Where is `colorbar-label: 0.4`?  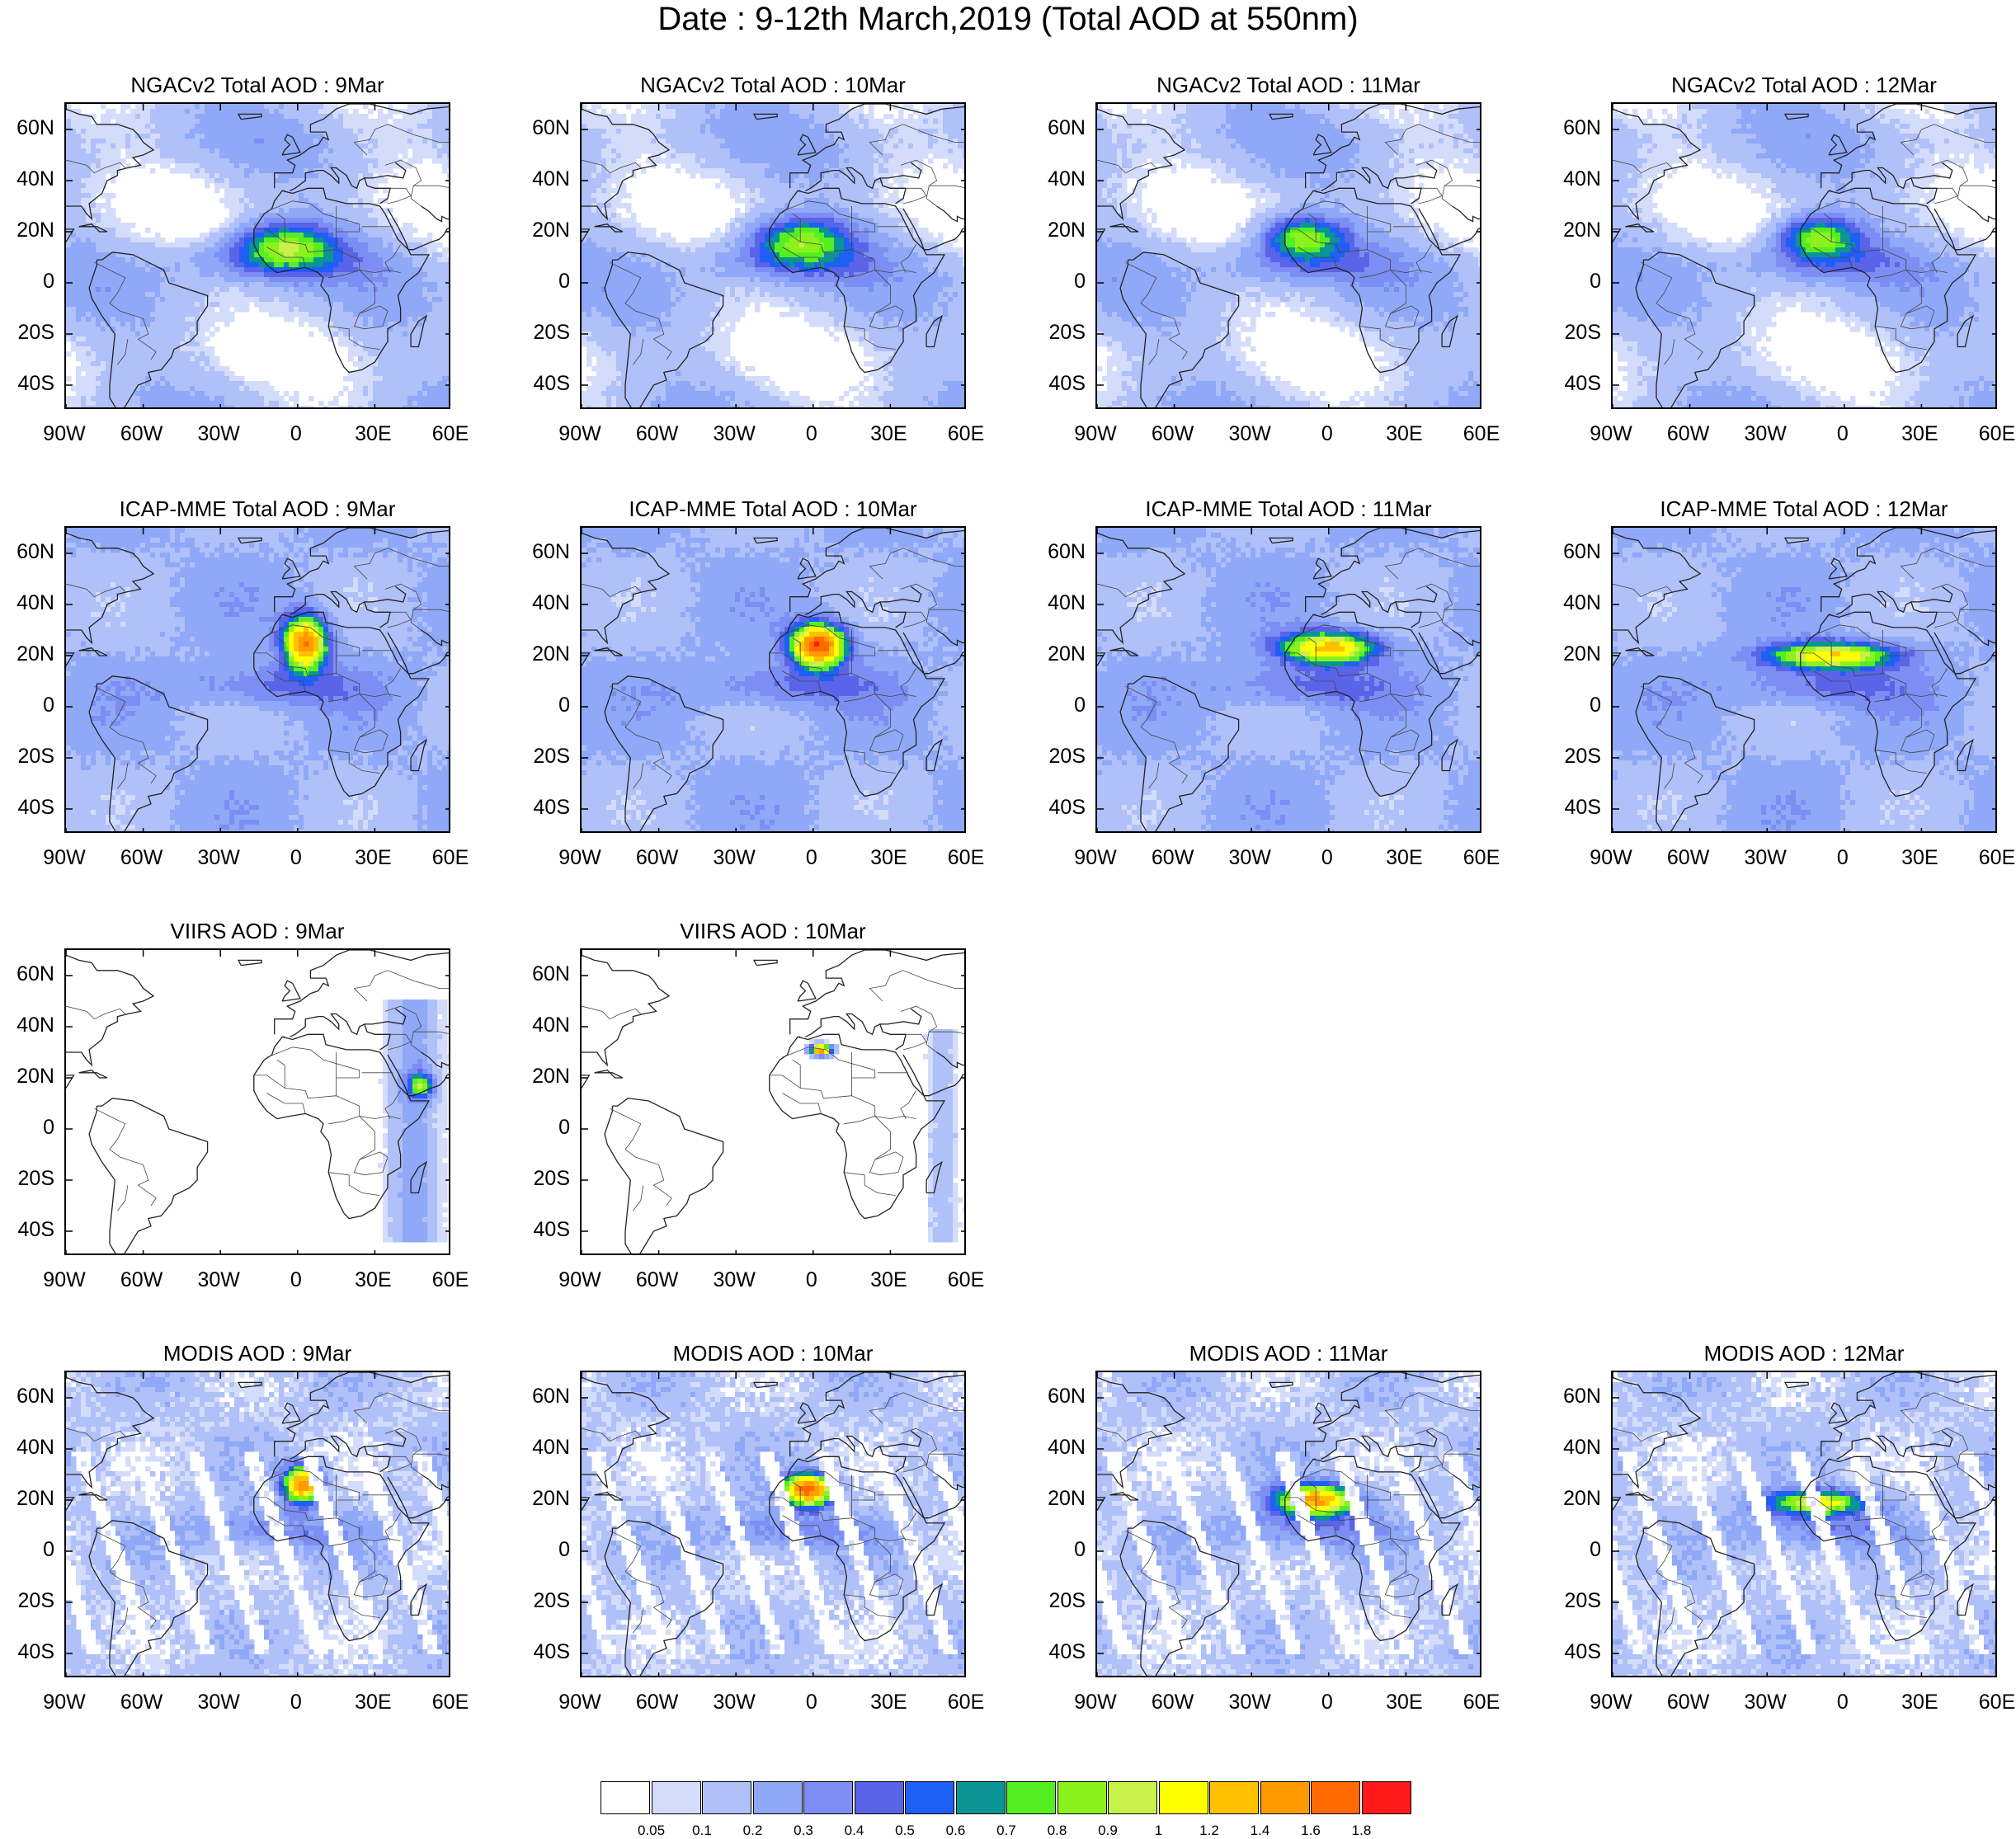 colorbar-label: 0.4 is located at coordinates (854, 1831).